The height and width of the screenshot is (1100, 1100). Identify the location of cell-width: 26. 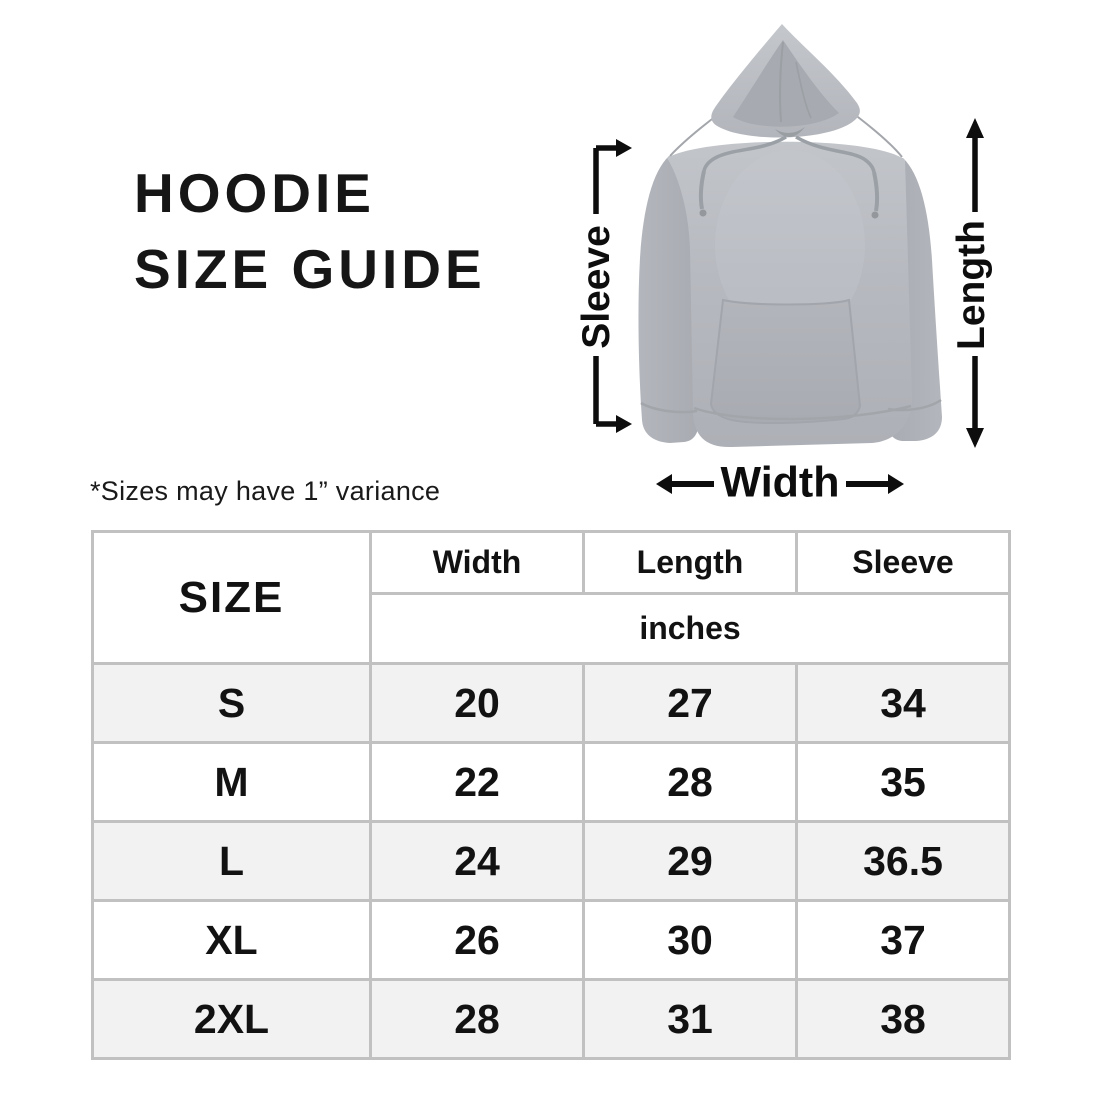
(477, 940).